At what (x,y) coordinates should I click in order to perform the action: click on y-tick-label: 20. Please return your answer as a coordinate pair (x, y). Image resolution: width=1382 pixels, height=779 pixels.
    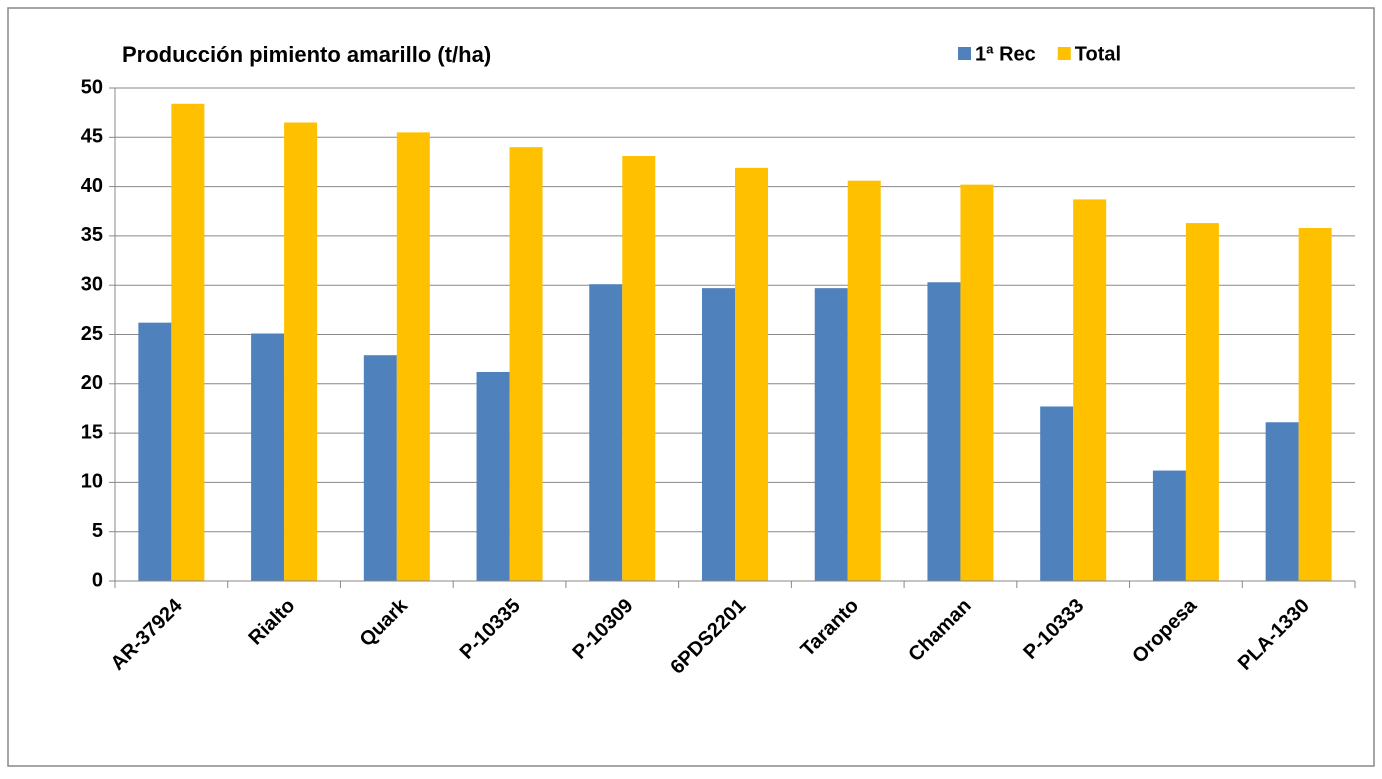
    Looking at the image, I should click on (92, 383).